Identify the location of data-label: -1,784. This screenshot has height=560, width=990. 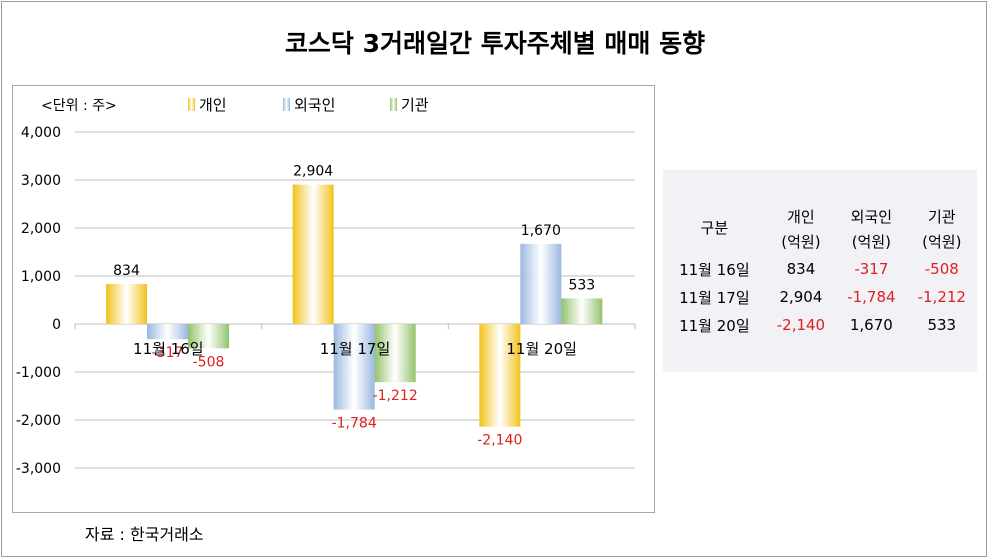
(354, 424).